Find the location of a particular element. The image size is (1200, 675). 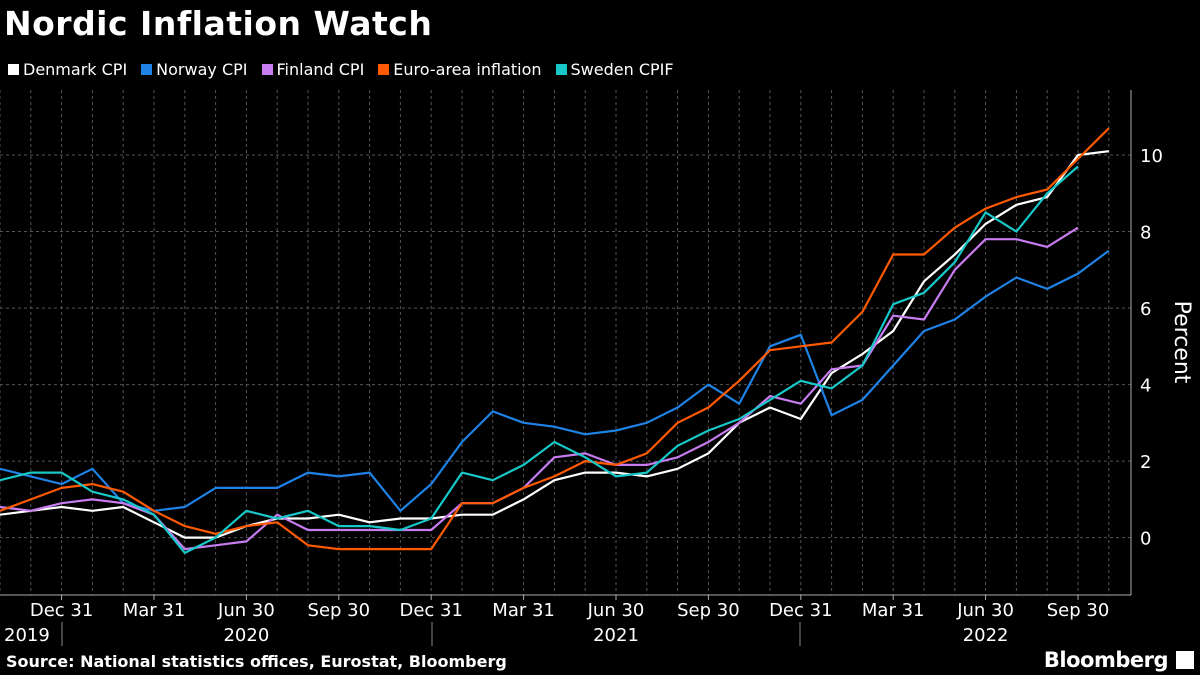

year-label: 2022 is located at coordinates (986, 635).